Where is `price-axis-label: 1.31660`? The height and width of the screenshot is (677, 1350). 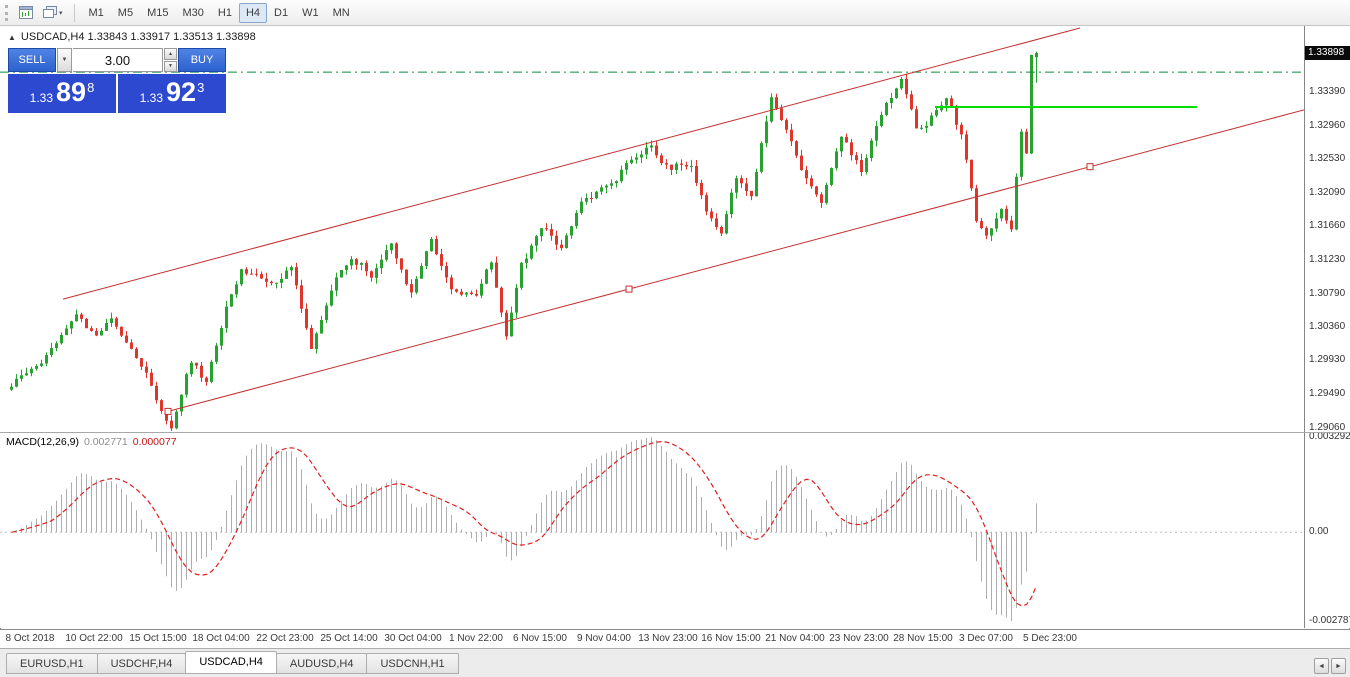 price-axis-label: 1.31660 is located at coordinates (1327, 225).